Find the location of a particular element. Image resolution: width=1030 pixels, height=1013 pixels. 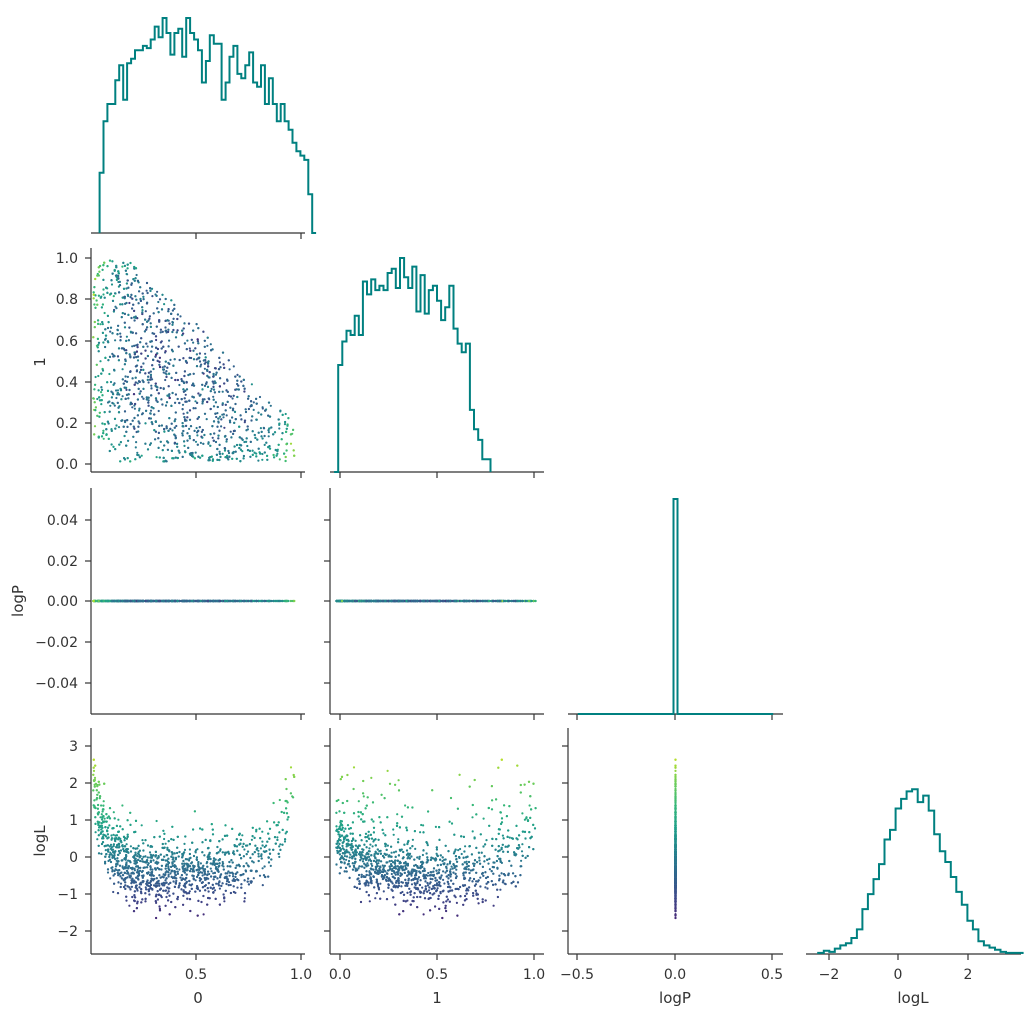

ylabel-logP: logP is located at coordinates (18, 601).